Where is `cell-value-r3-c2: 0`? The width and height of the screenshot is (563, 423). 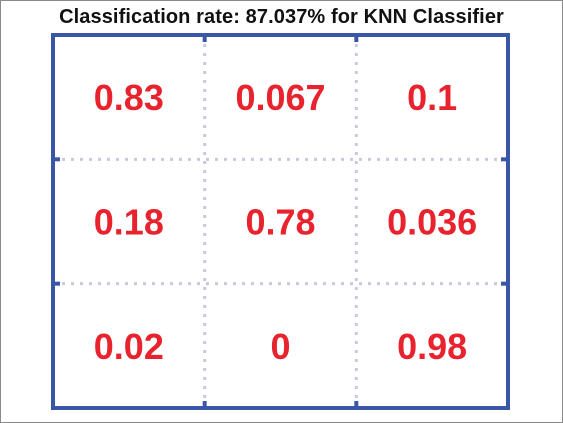
cell-value-r3-c2: 0 is located at coordinates (280, 346).